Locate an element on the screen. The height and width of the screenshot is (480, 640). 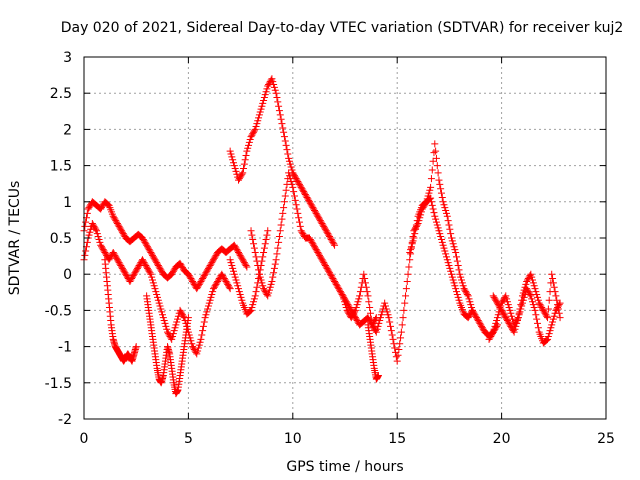
x-axis-label: GPS time / hours is located at coordinates (344, 467).